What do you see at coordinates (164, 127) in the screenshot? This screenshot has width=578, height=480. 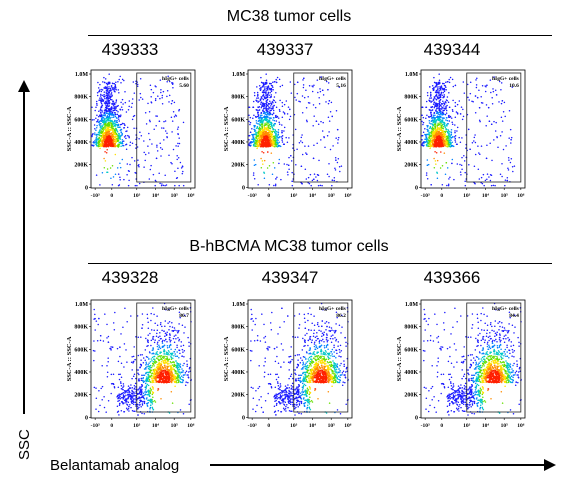 I see `gate-box` at bounding box center [164, 127].